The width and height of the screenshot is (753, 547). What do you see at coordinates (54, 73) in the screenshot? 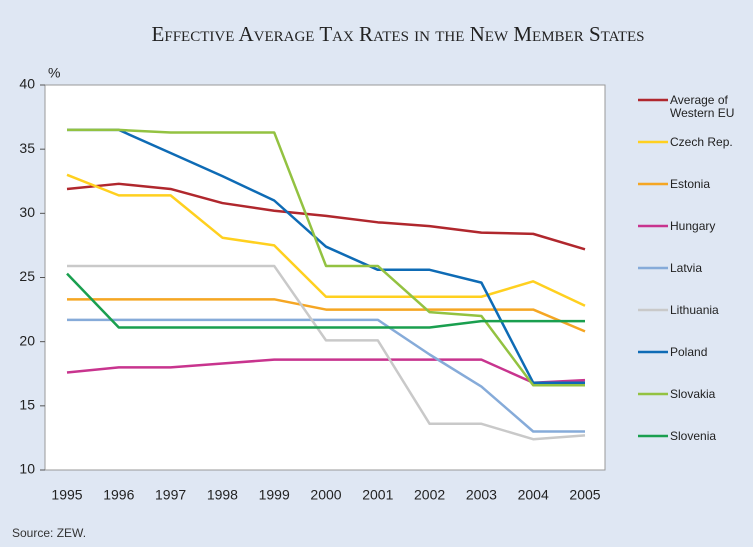
I see `y-axis-label: %` at bounding box center [54, 73].